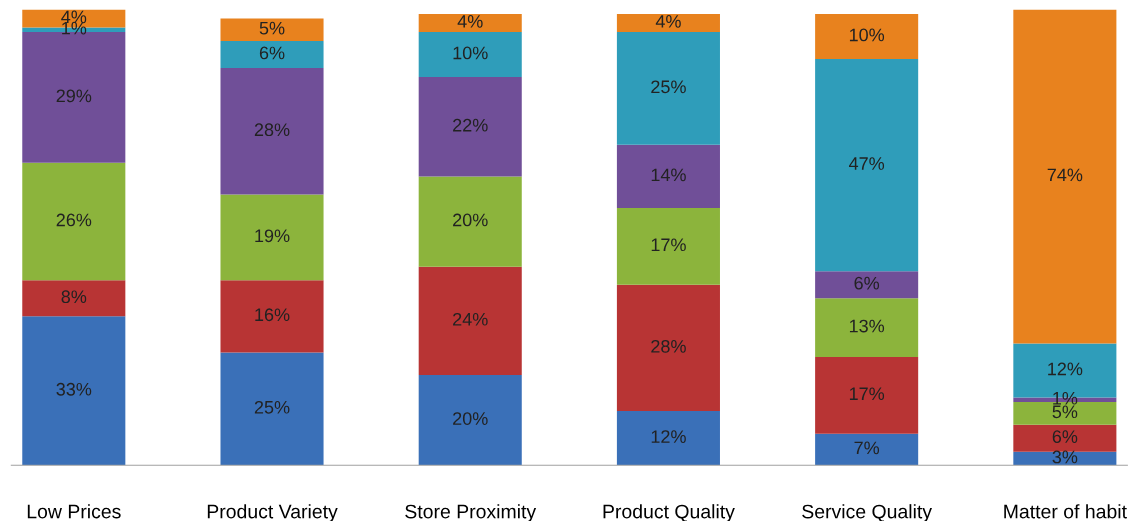 The image size is (1133, 521). I want to click on data-label: 3%, so click(1065, 457).